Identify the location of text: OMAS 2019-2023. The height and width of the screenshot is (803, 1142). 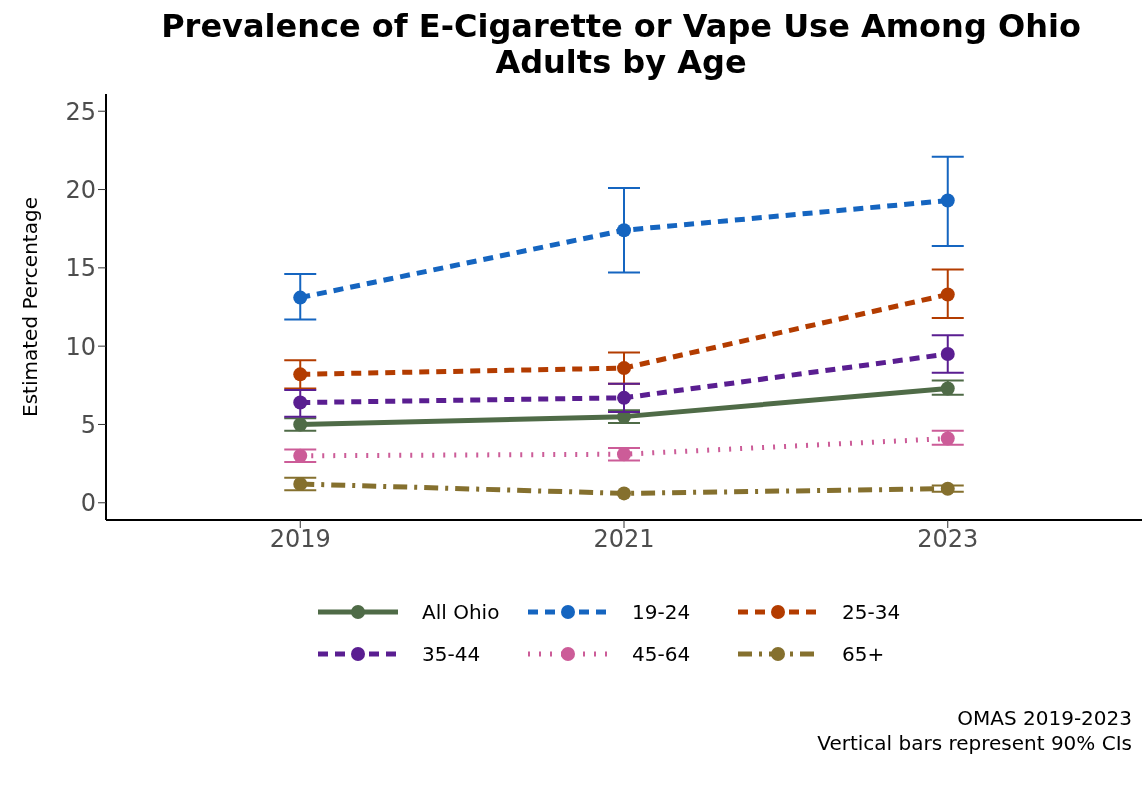
(1044, 718).